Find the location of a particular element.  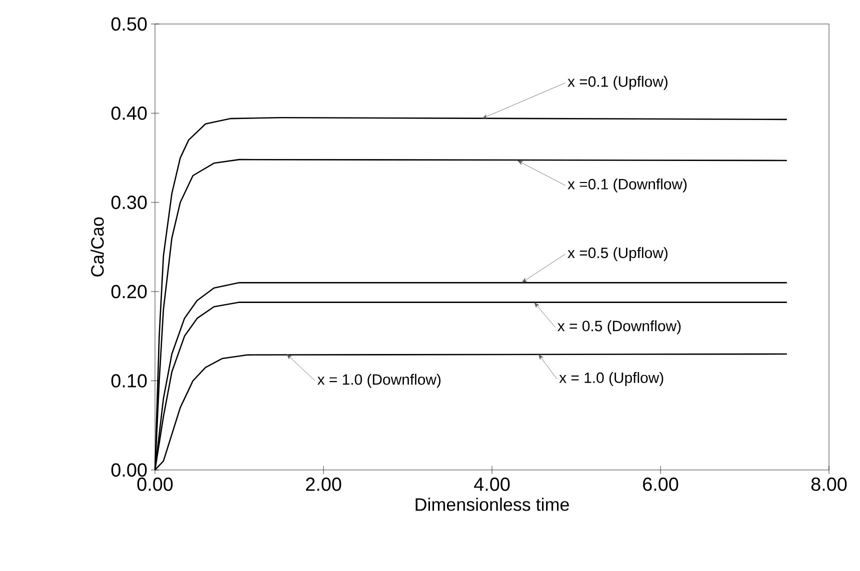

annotation: x =0.5 (Upflow) is located at coordinates (618, 254).